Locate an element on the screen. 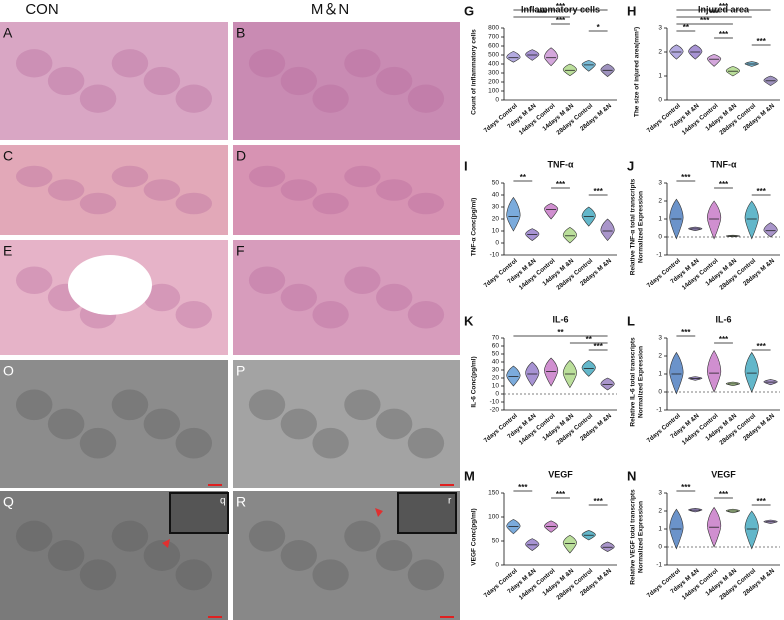 This screenshot has width=784, height=620. y-tick-label: -10 is located at coordinates (495, 402).